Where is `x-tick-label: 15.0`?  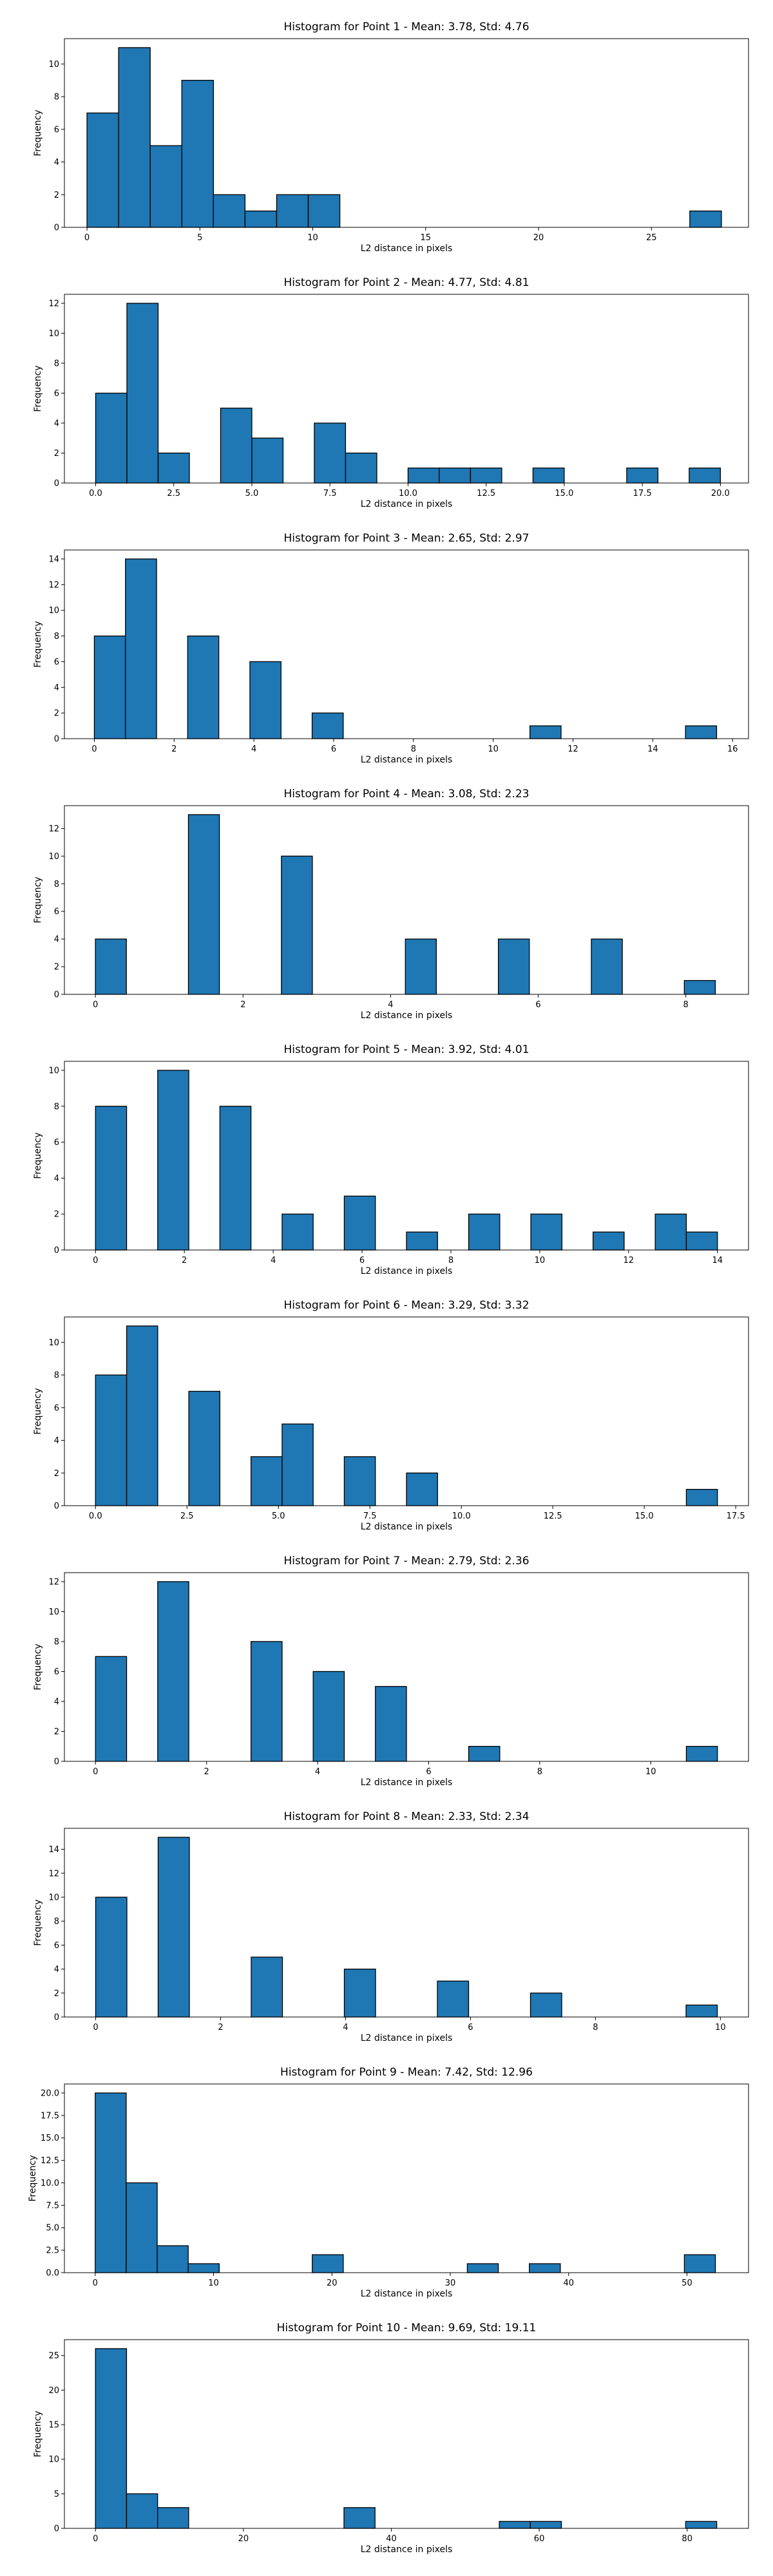
x-tick-label: 15.0 is located at coordinates (564, 494).